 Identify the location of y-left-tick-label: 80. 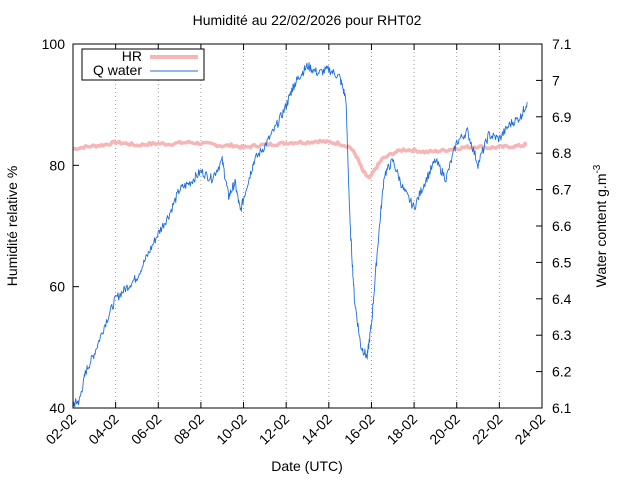
(57, 165).